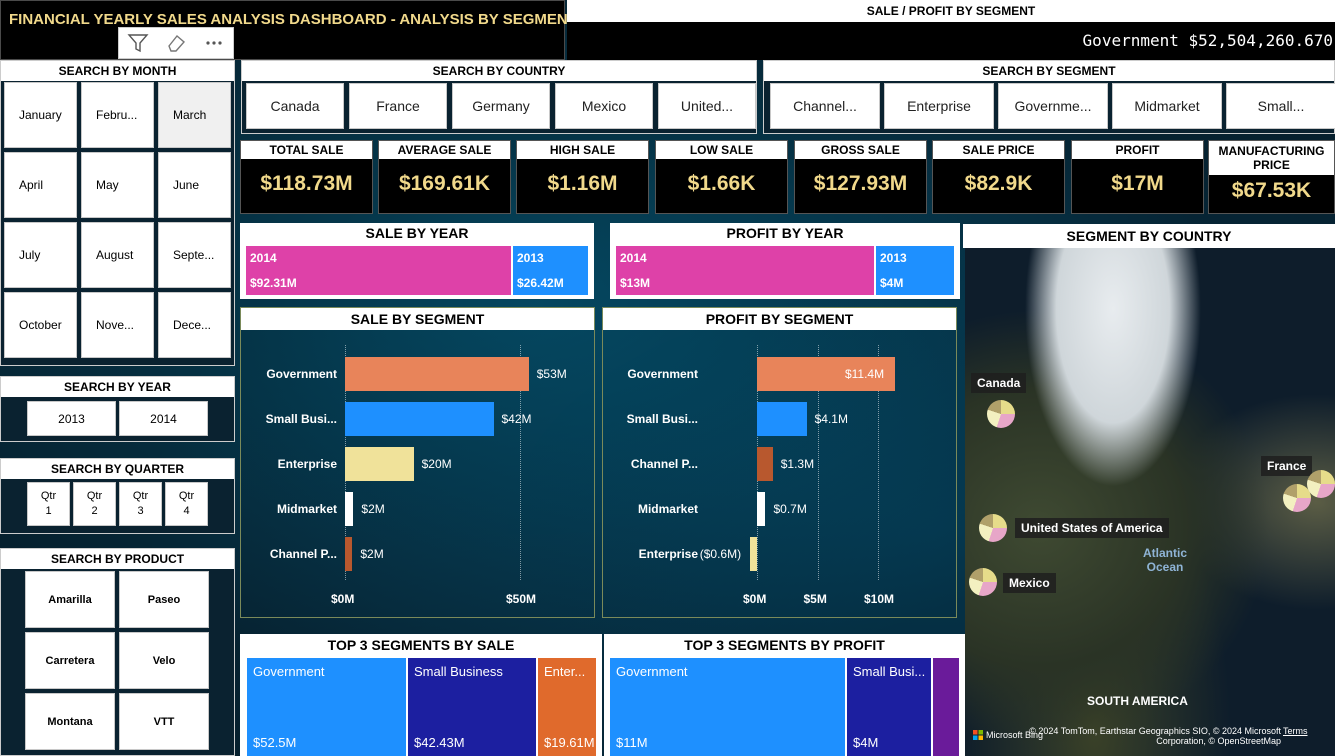 The width and height of the screenshot is (1335, 756). I want to click on month-button: July, so click(40, 255).